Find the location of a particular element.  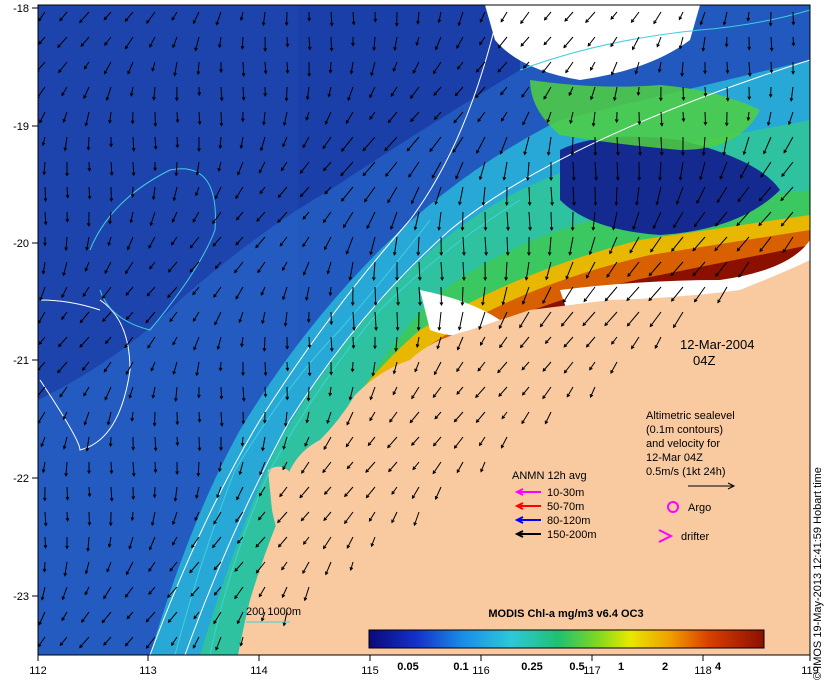

anmn-legend-title: ANMN 12h avg is located at coordinates (549, 476).